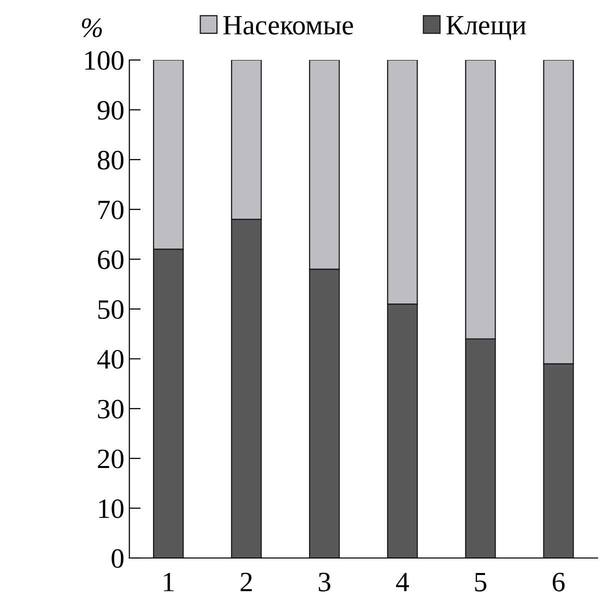  I want to click on x-tick-label: 2, so click(246, 582).